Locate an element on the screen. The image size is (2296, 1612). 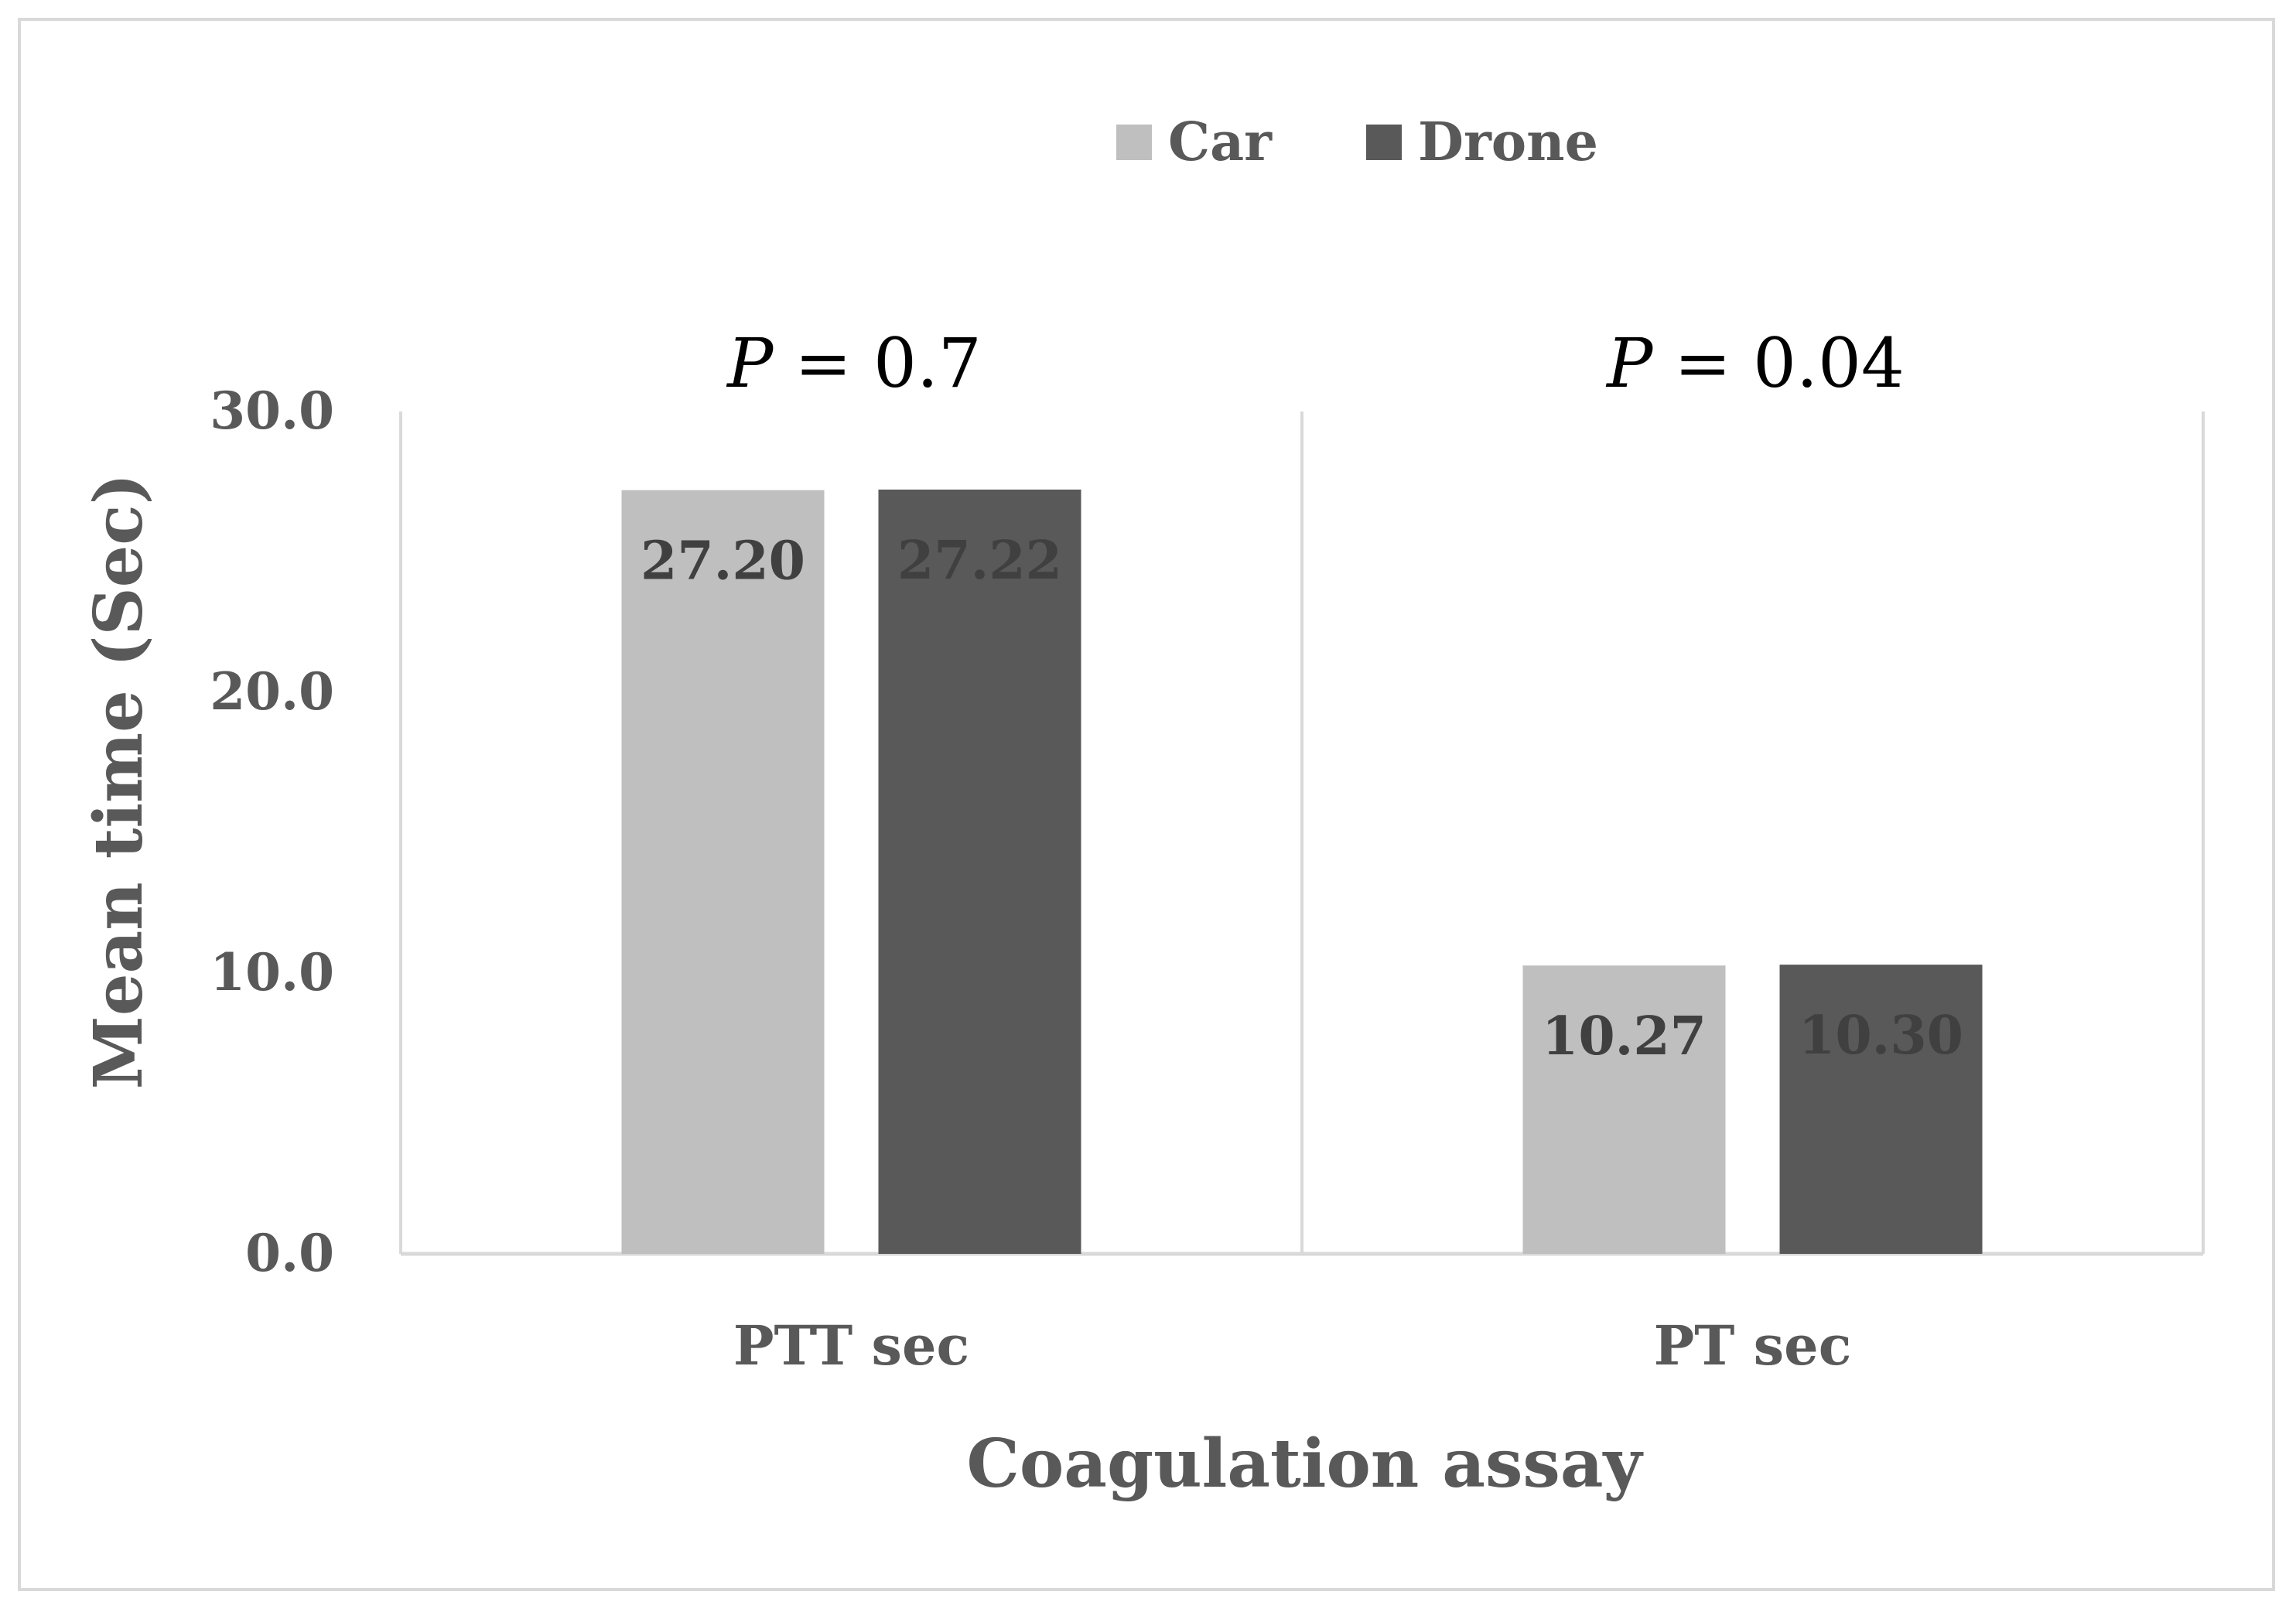
data-label: 27.20 is located at coordinates (723, 562).